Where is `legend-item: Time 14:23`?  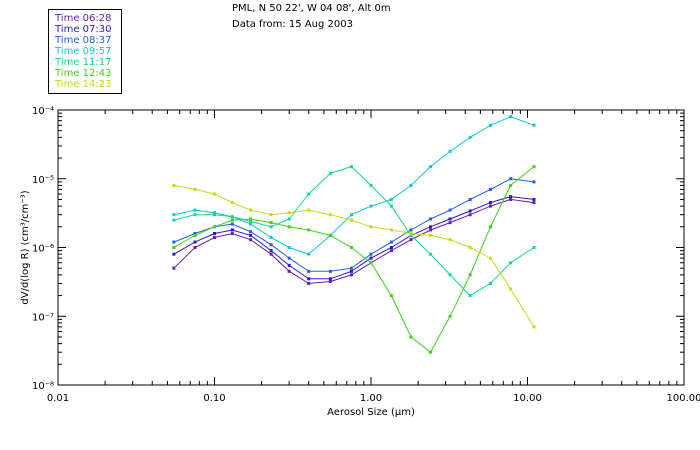
legend-item: Time 14:23 is located at coordinates (83, 84).